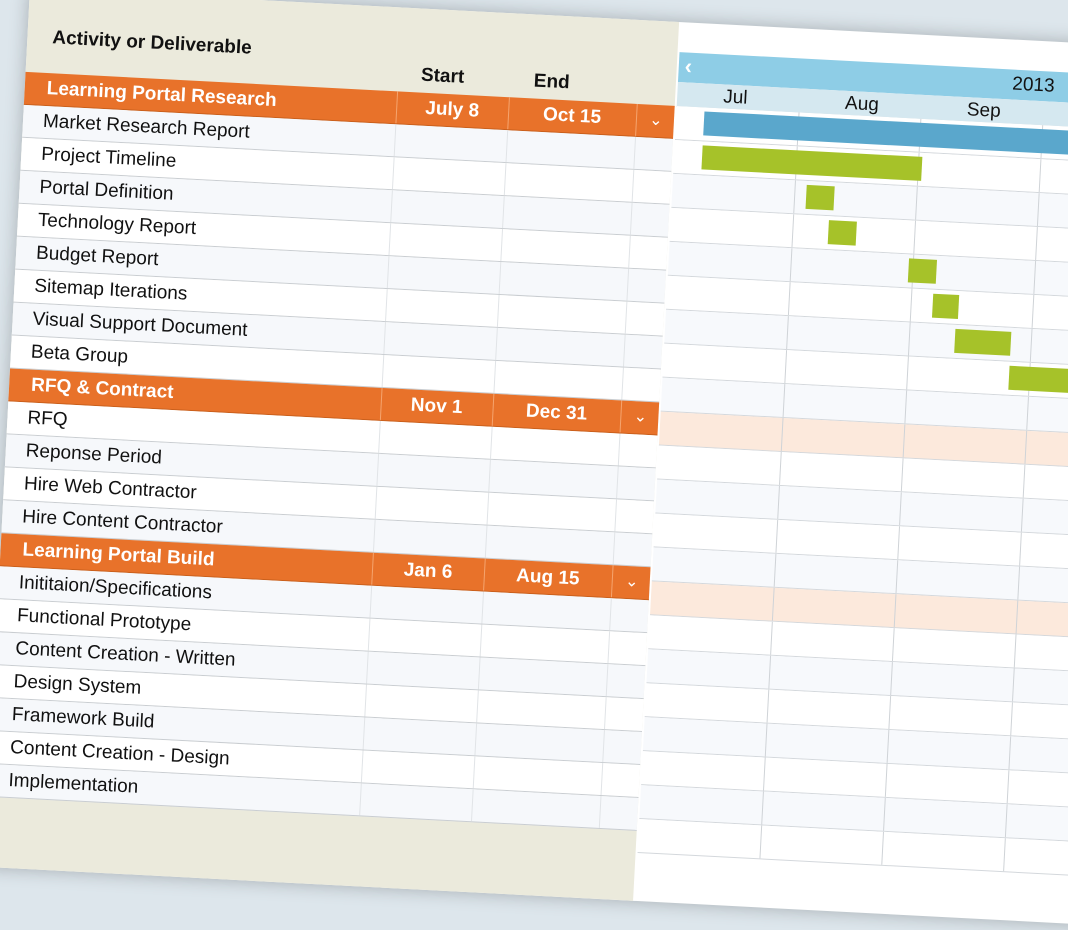 The height and width of the screenshot is (930, 1068). What do you see at coordinates (451, 110) in the screenshot?
I see `group-start-date: July 8` at bounding box center [451, 110].